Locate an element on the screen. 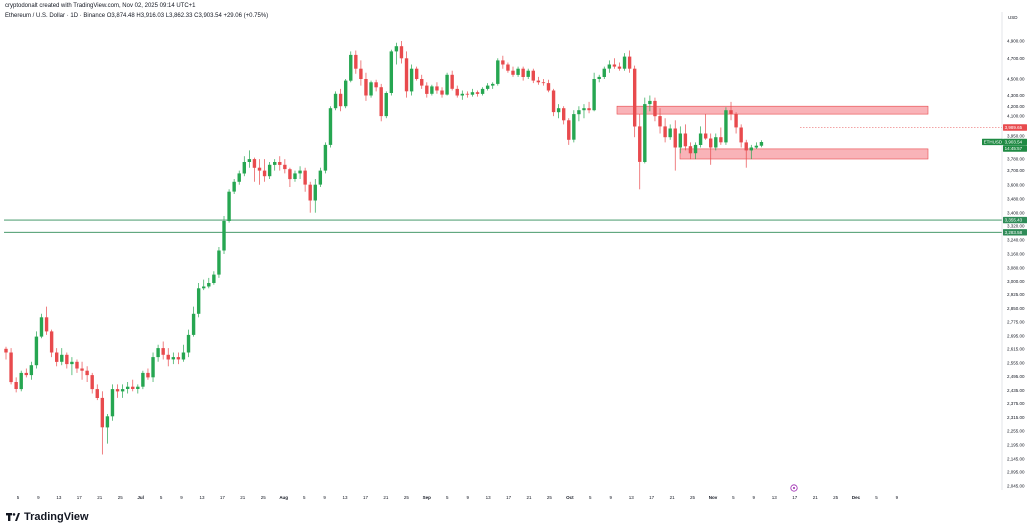 This screenshot has width=1032, height=530. last-price-tag: 3,903.54 is located at coordinates (1015, 142).